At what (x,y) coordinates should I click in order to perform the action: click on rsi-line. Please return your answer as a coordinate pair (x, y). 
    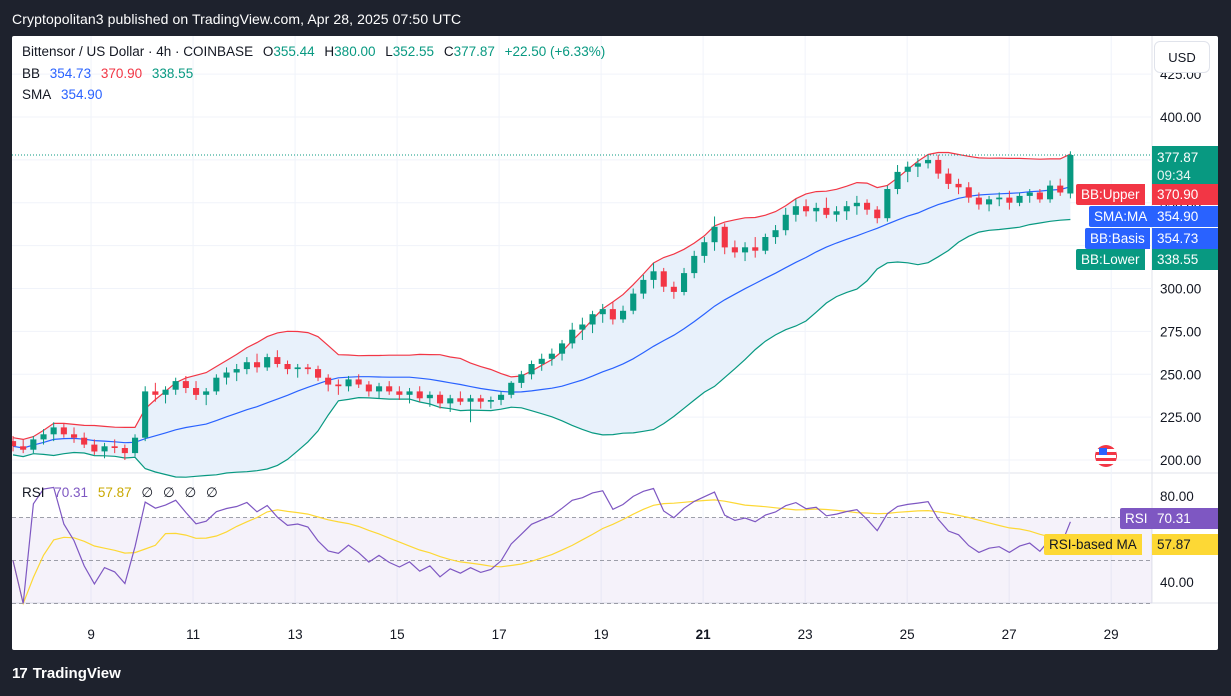
    Looking at the image, I should click on (541, 545).